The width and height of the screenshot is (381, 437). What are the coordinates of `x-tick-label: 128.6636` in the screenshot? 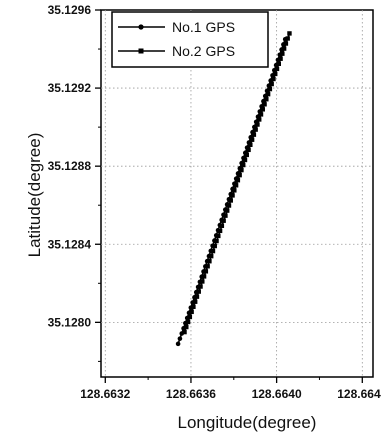 It's located at (191, 394).